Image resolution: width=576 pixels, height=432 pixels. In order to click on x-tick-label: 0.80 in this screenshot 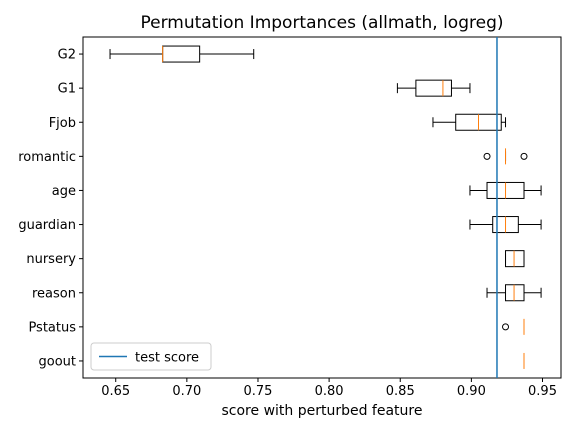, I will do `click(329, 391)`.